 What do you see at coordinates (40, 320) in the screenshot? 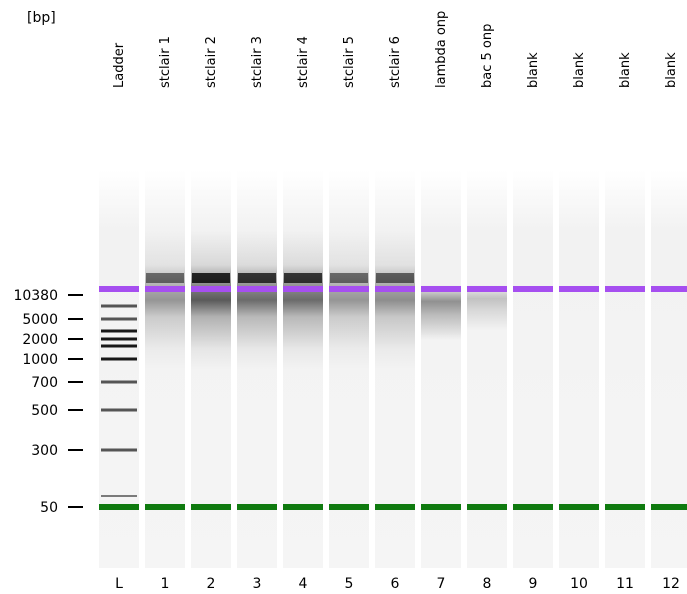
I see `size-marker-label: 5000` at bounding box center [40, 320].